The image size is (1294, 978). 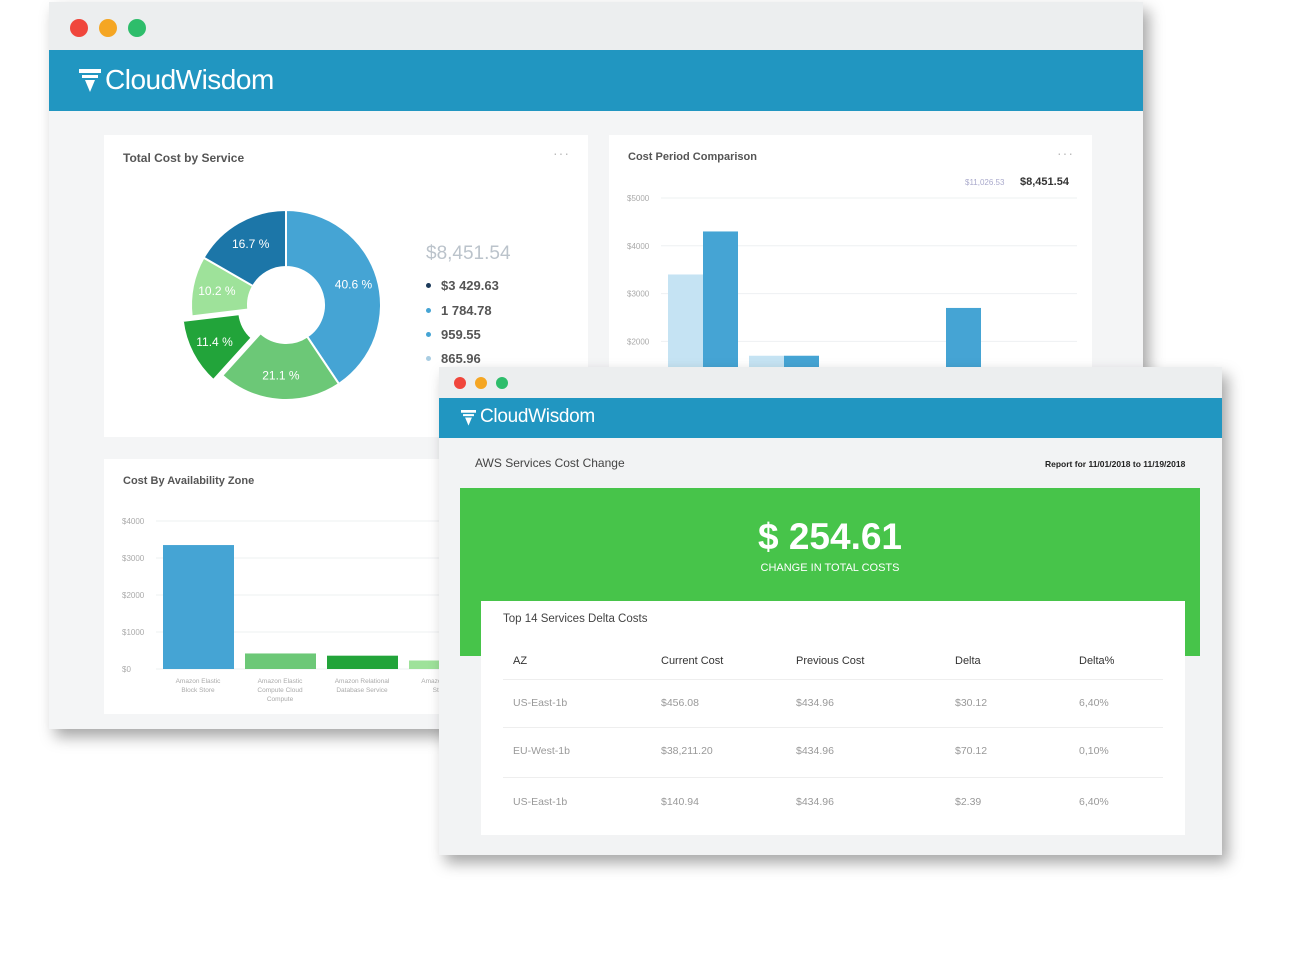 I want to click on legend-item: 959.55, so click(x=453, y=334).